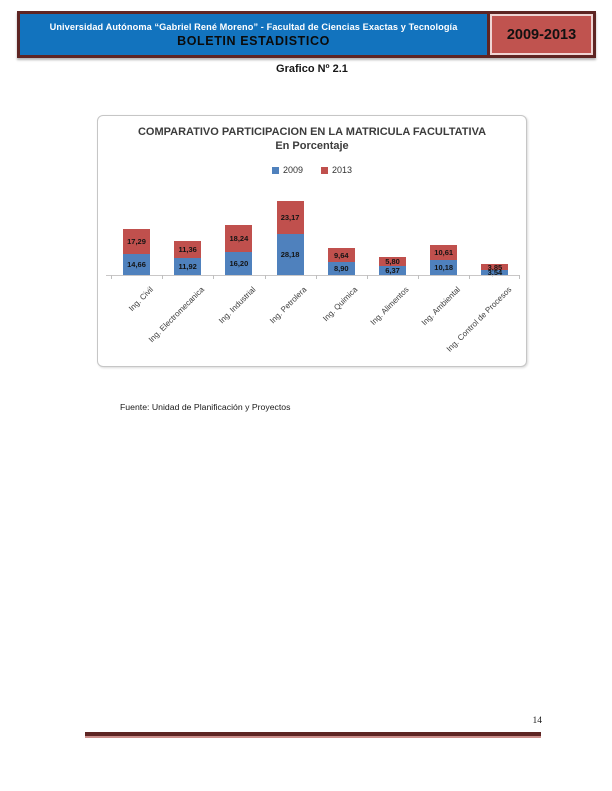 The image size is (612, 791). I want to click on bulletin-title: BOLETIN ESTADISTICO, so click(253, 41).